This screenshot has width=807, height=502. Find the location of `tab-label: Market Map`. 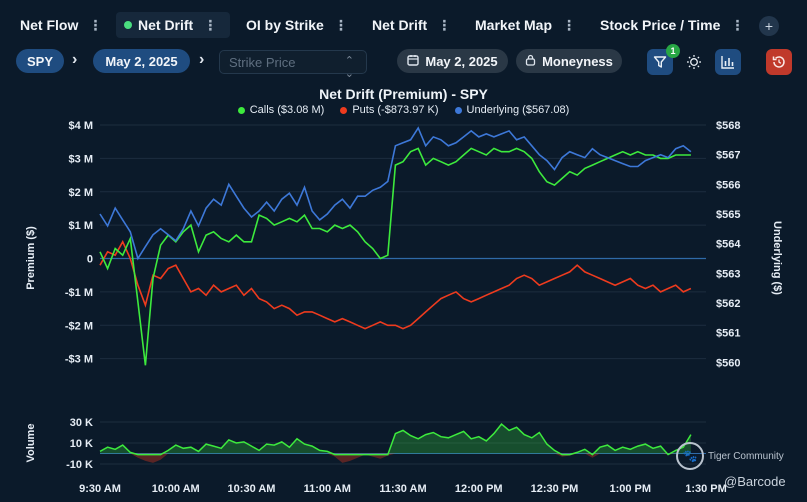

tab-label: Market Map is located at coordinates (514, 25).